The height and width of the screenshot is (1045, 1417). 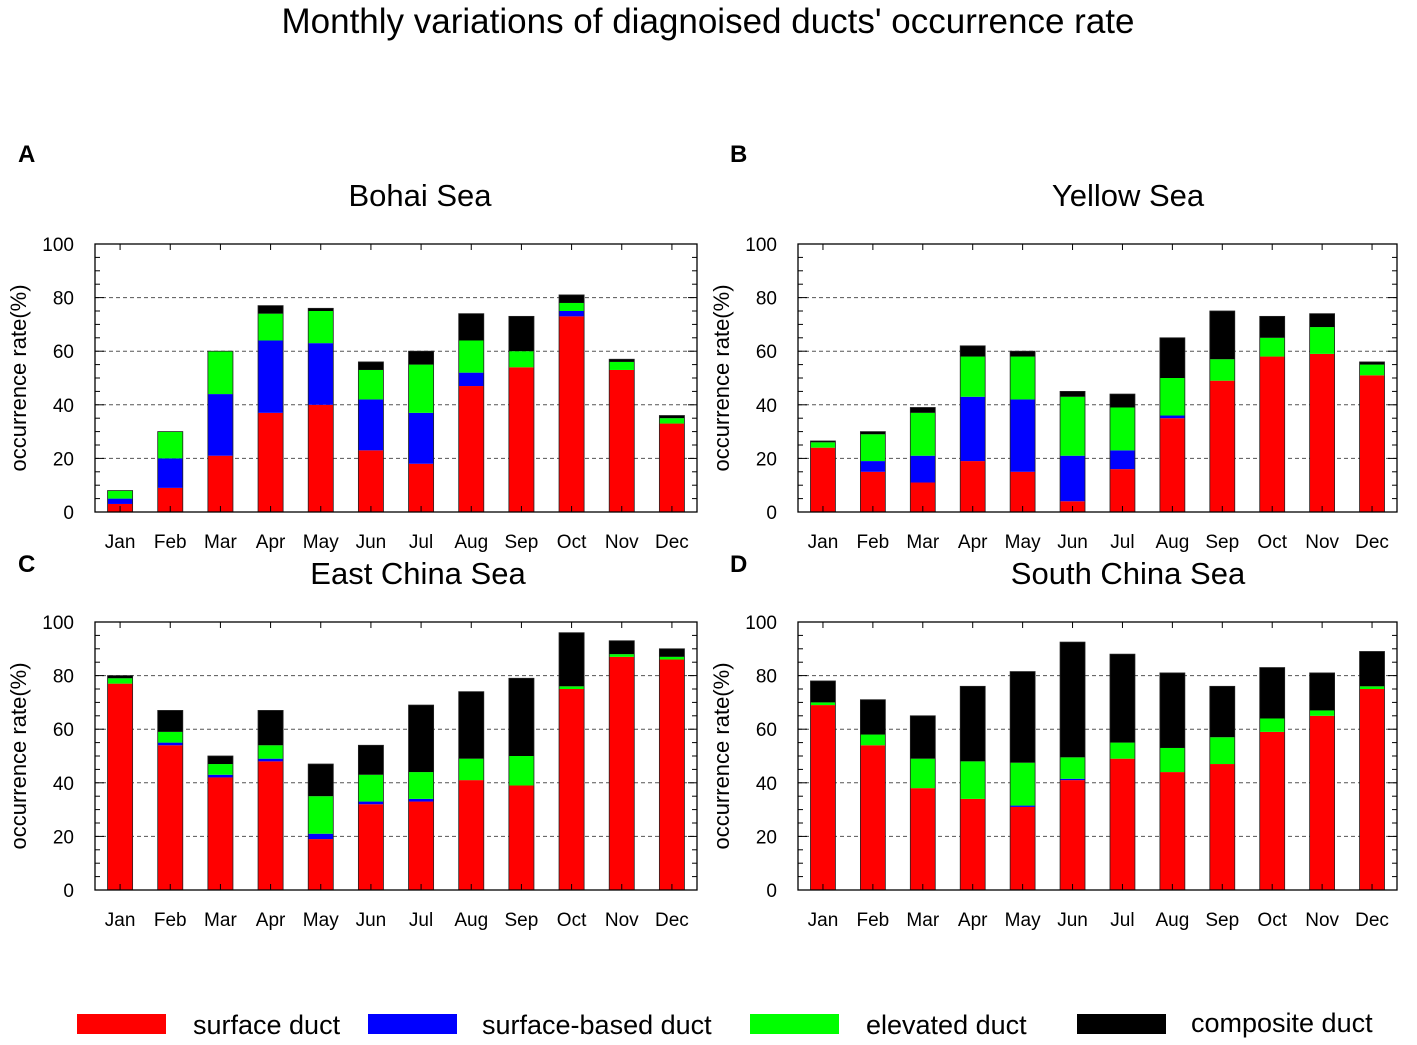 What do you see at coordinates (873, 466) in the screenshot?
I see `bar-surface-based-duct-feb` at bounding box center [873, 466].